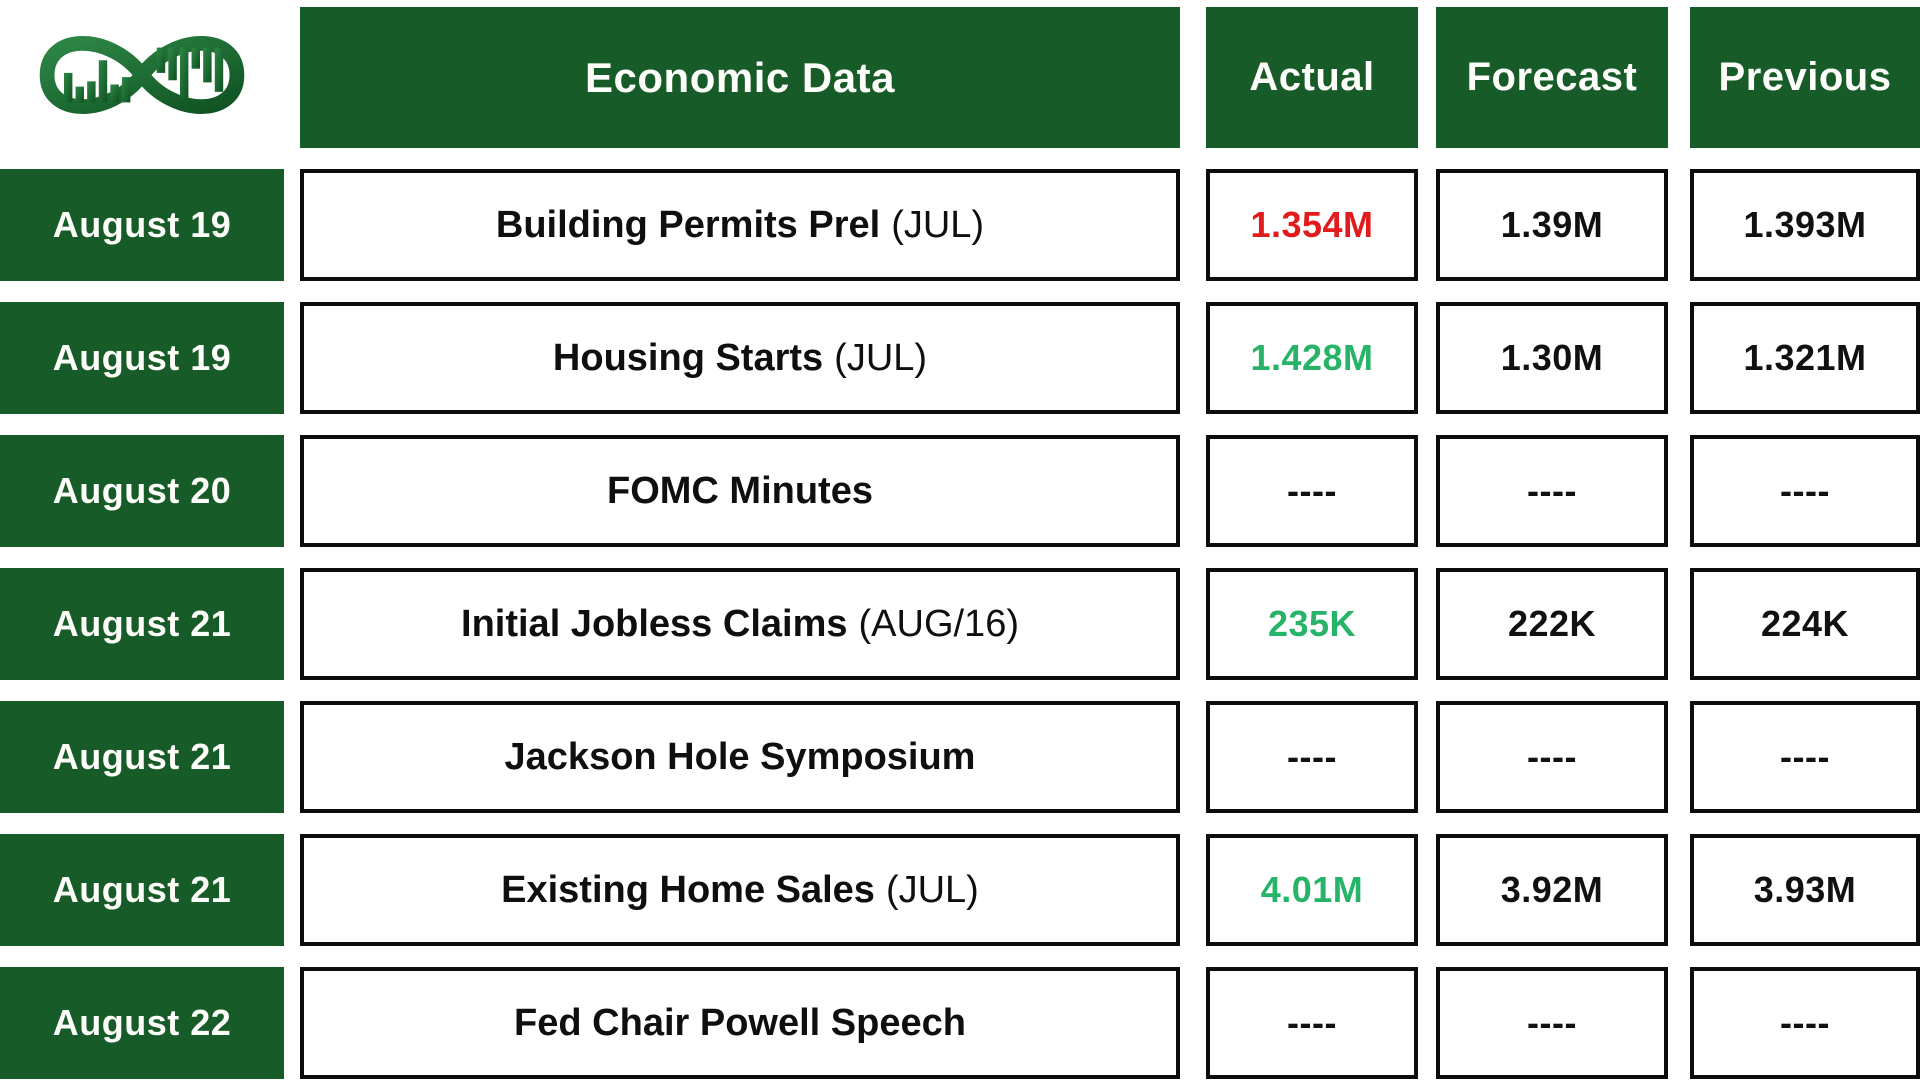 The image size is (1920, 1087). What do you see at coordinates (688, 889) in the screenshot?
I see `event-name: Existing Home Sales` at bounding box center [688, 889].